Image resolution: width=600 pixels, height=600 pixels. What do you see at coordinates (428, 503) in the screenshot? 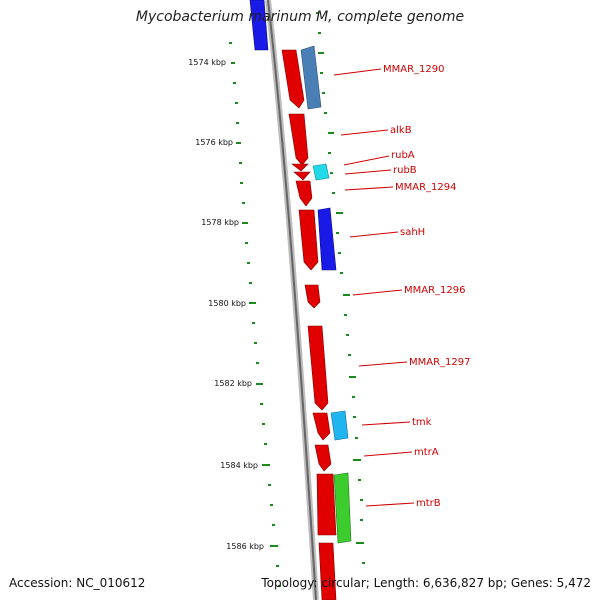
I see `gene-label: mtrB` at bounding box center [428, 503].